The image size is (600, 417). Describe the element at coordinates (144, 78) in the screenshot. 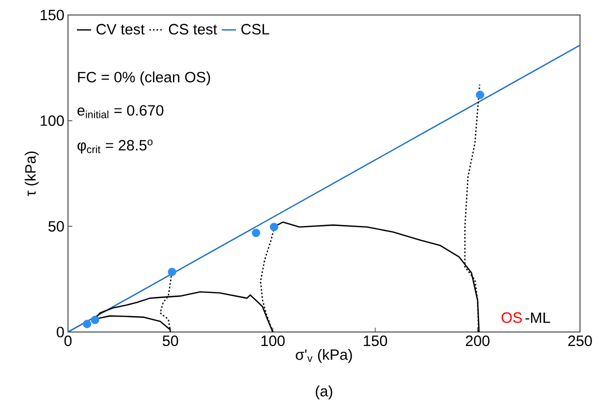

I see `annotation: FC = 0% (clean OS)` at that location.